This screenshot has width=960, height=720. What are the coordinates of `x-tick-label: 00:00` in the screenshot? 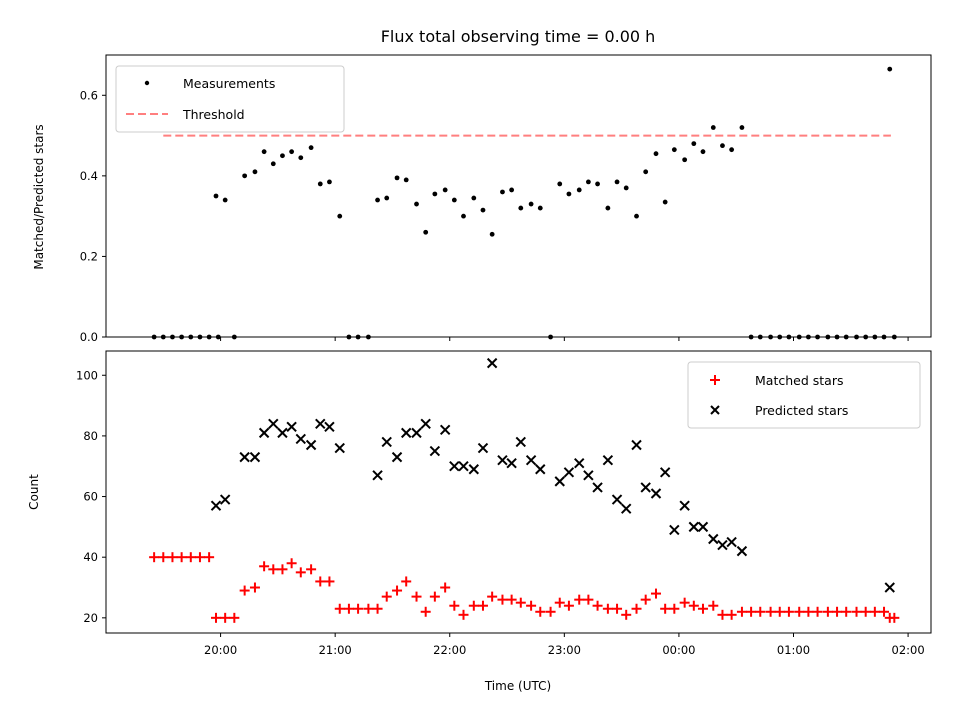 It's located at (678, 650).